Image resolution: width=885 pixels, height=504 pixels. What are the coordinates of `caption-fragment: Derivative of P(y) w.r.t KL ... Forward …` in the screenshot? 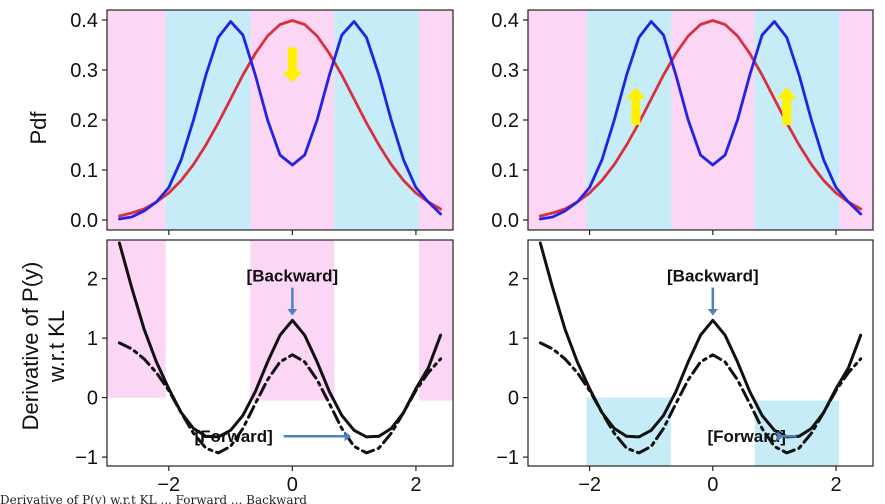 It's located at (153, 499).